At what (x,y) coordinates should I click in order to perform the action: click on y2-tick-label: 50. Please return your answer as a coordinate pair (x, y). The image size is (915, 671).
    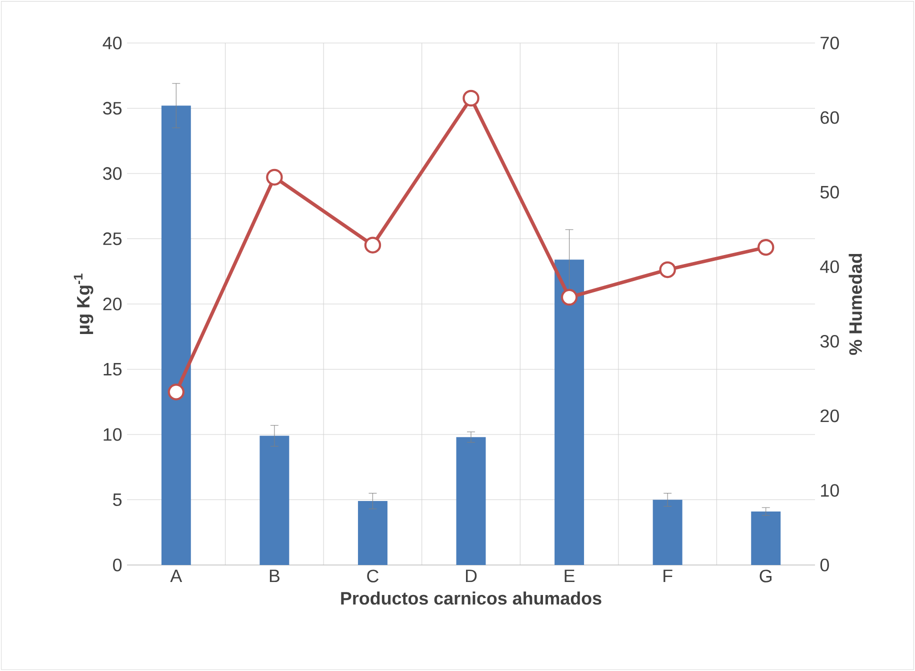
    Looking at the image, I should click on (829, 192).